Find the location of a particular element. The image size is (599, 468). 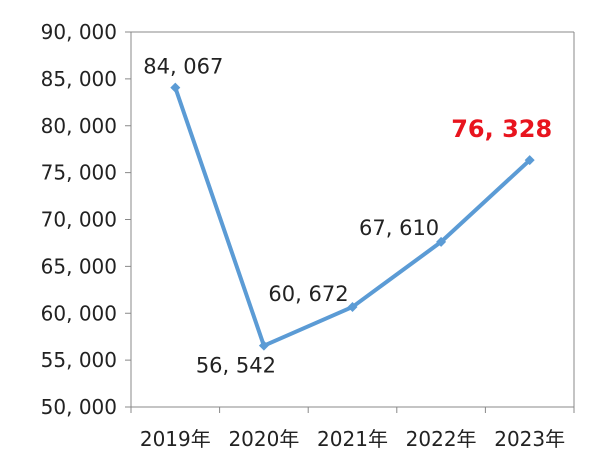

y-tick-label: 65, 000 is located at coordinates (79, 266).